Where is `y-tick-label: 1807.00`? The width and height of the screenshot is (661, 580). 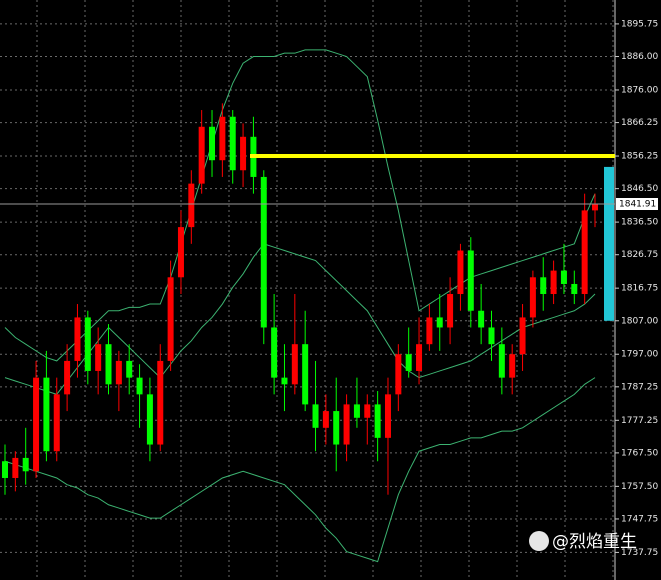 y-tick-label: 1807.00 is located at coordinates (639, 321).